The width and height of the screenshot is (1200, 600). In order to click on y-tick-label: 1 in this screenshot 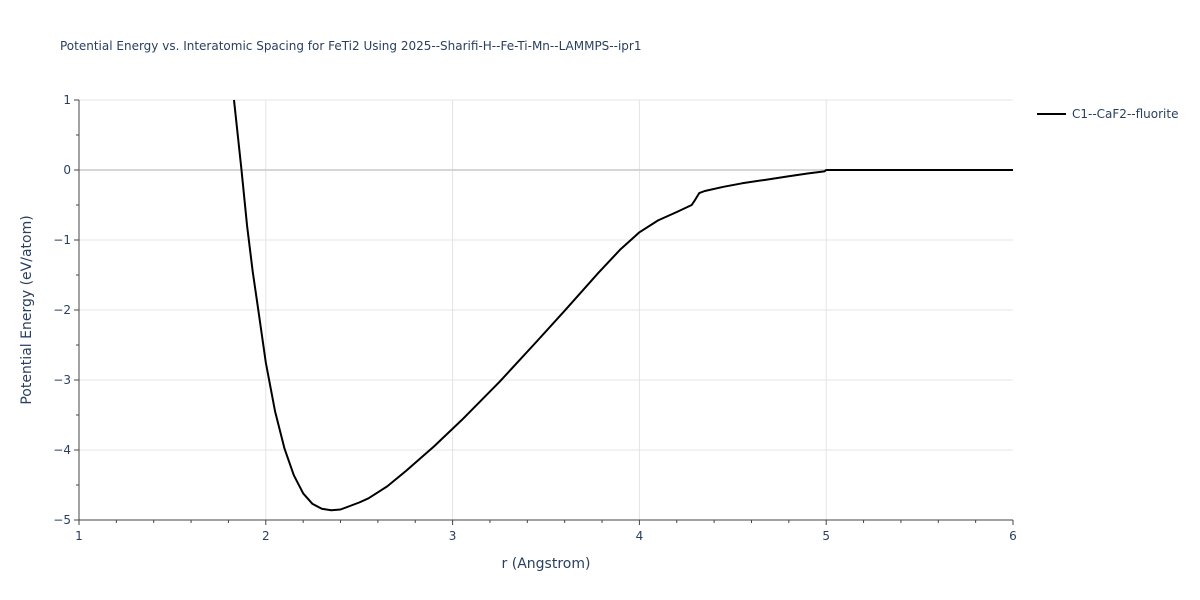, I will do `click(67, 100)`.